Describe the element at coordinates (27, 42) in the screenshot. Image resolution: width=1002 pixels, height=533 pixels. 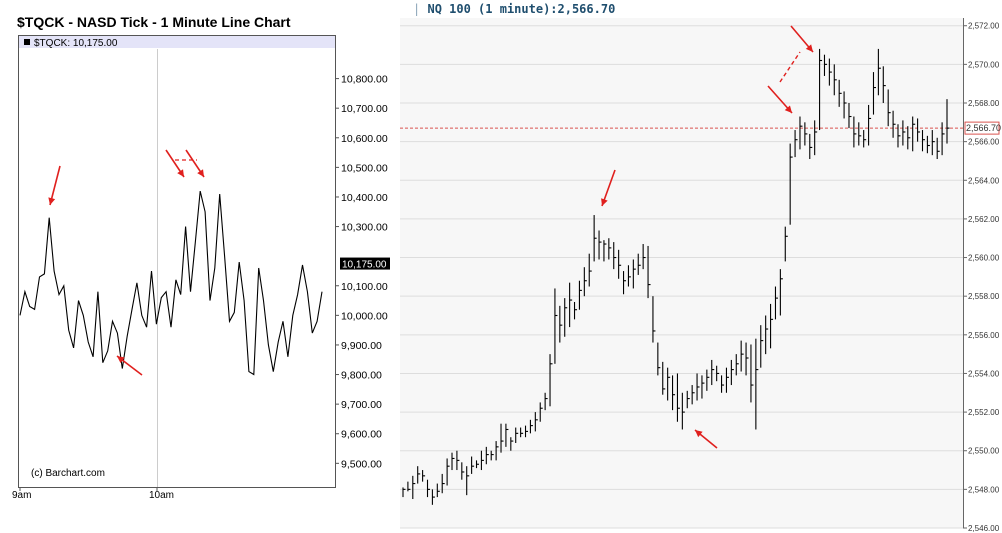
I see `left-legend-swatch` at that location.